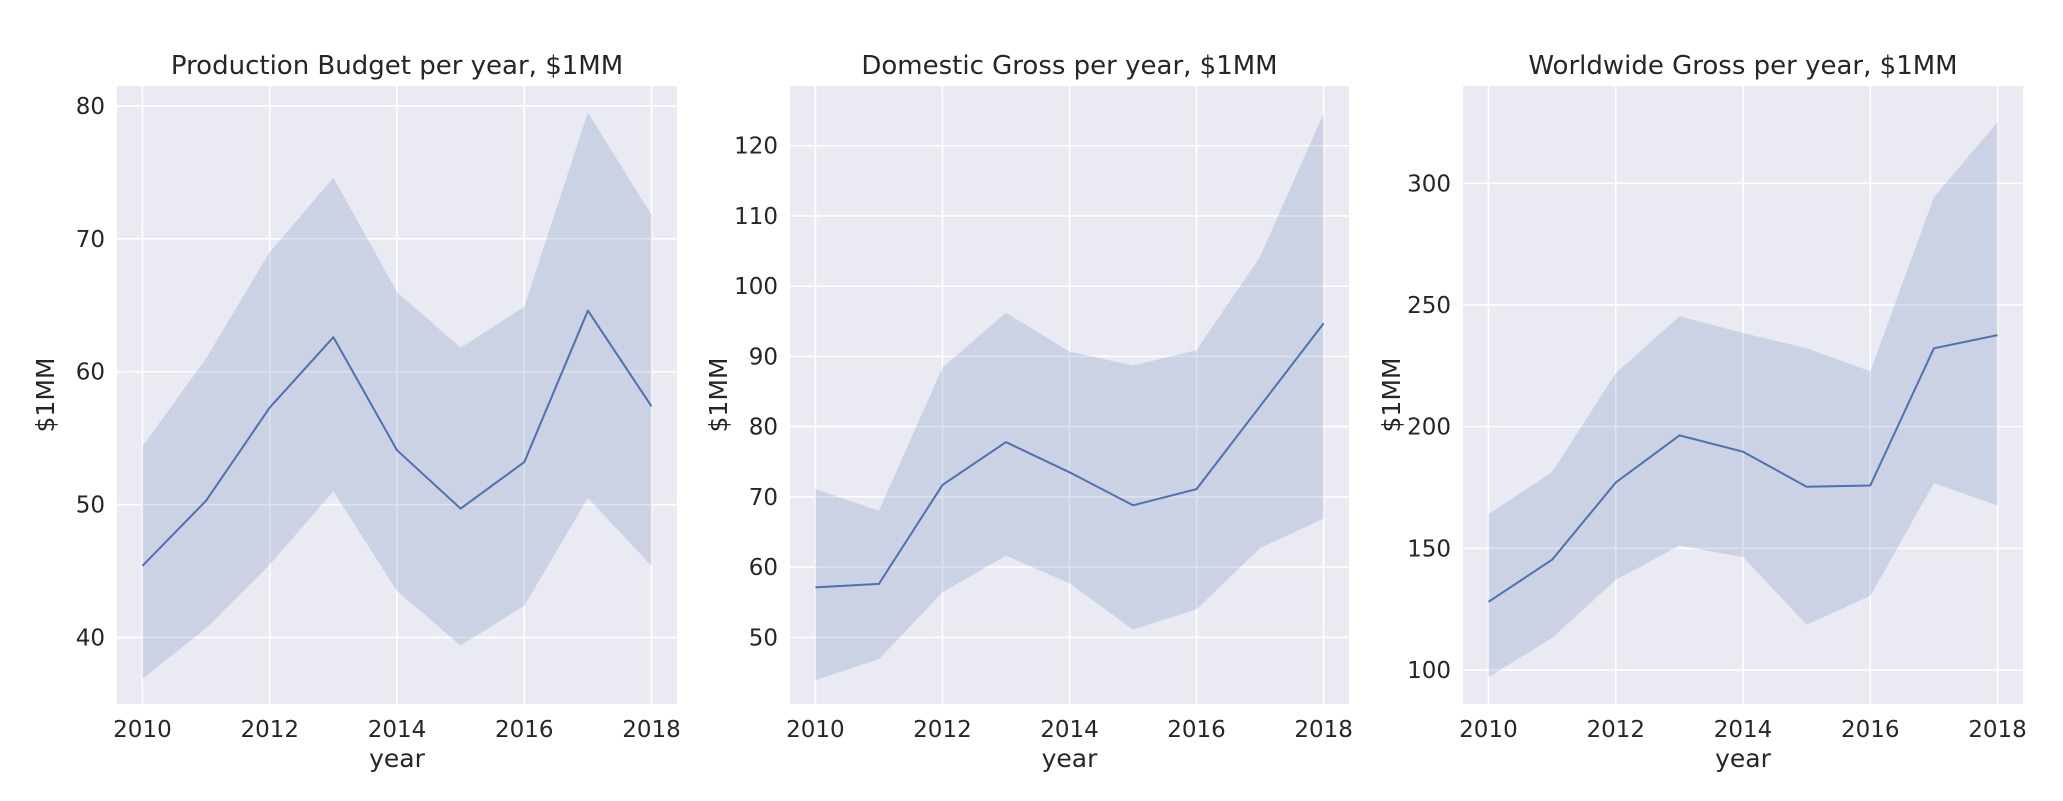  What do you see at coordinates (1069, 66) in the screenshot?
I see `chart-title: Domestic Gross per year, $1MM` at bounding box center [1069, 66].